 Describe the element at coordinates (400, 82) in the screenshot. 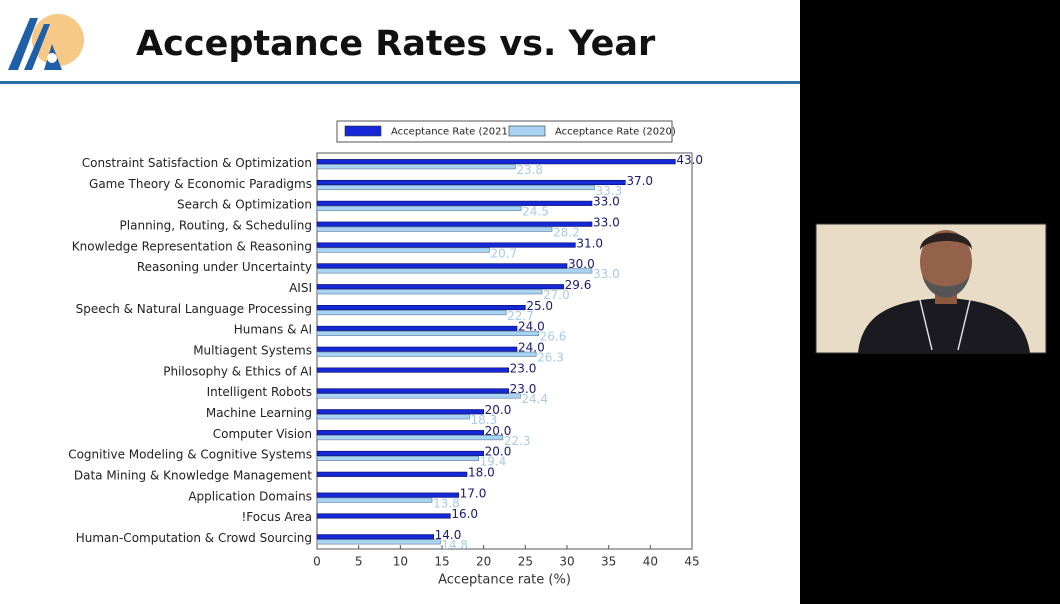

I see `divider` at that location.